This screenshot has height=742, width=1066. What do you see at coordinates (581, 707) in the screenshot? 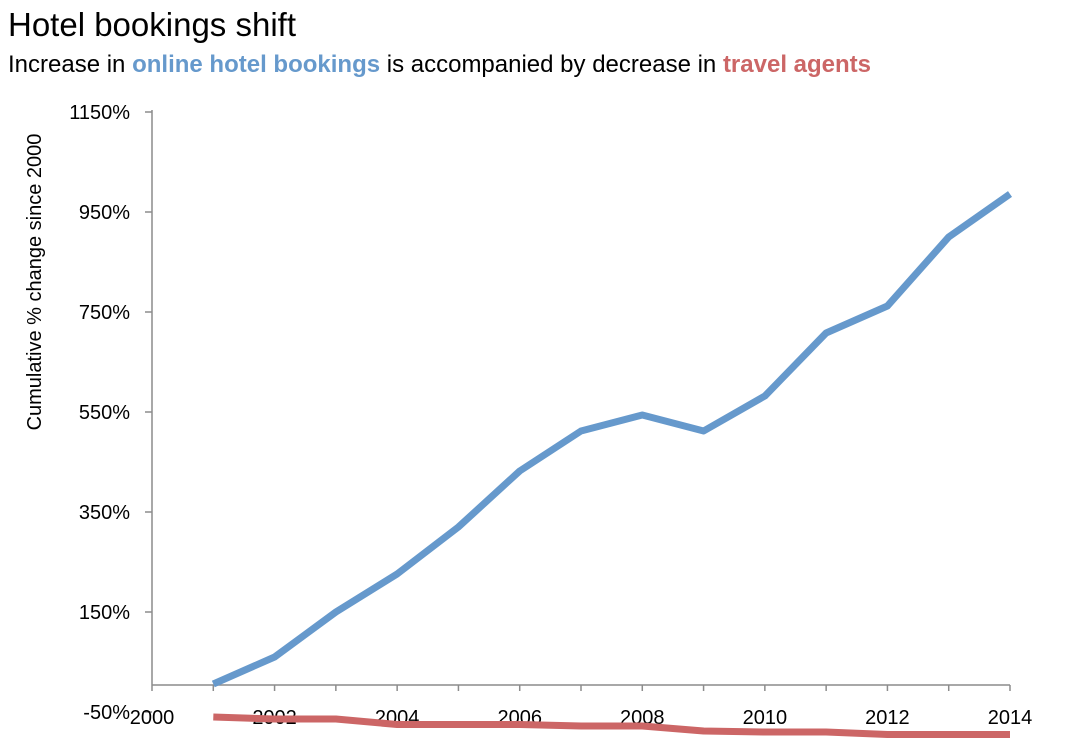
I see `x-ticks: 2000 2002 2004 2006 2008 2010 2012 2014` at bounding box center [581, 707].